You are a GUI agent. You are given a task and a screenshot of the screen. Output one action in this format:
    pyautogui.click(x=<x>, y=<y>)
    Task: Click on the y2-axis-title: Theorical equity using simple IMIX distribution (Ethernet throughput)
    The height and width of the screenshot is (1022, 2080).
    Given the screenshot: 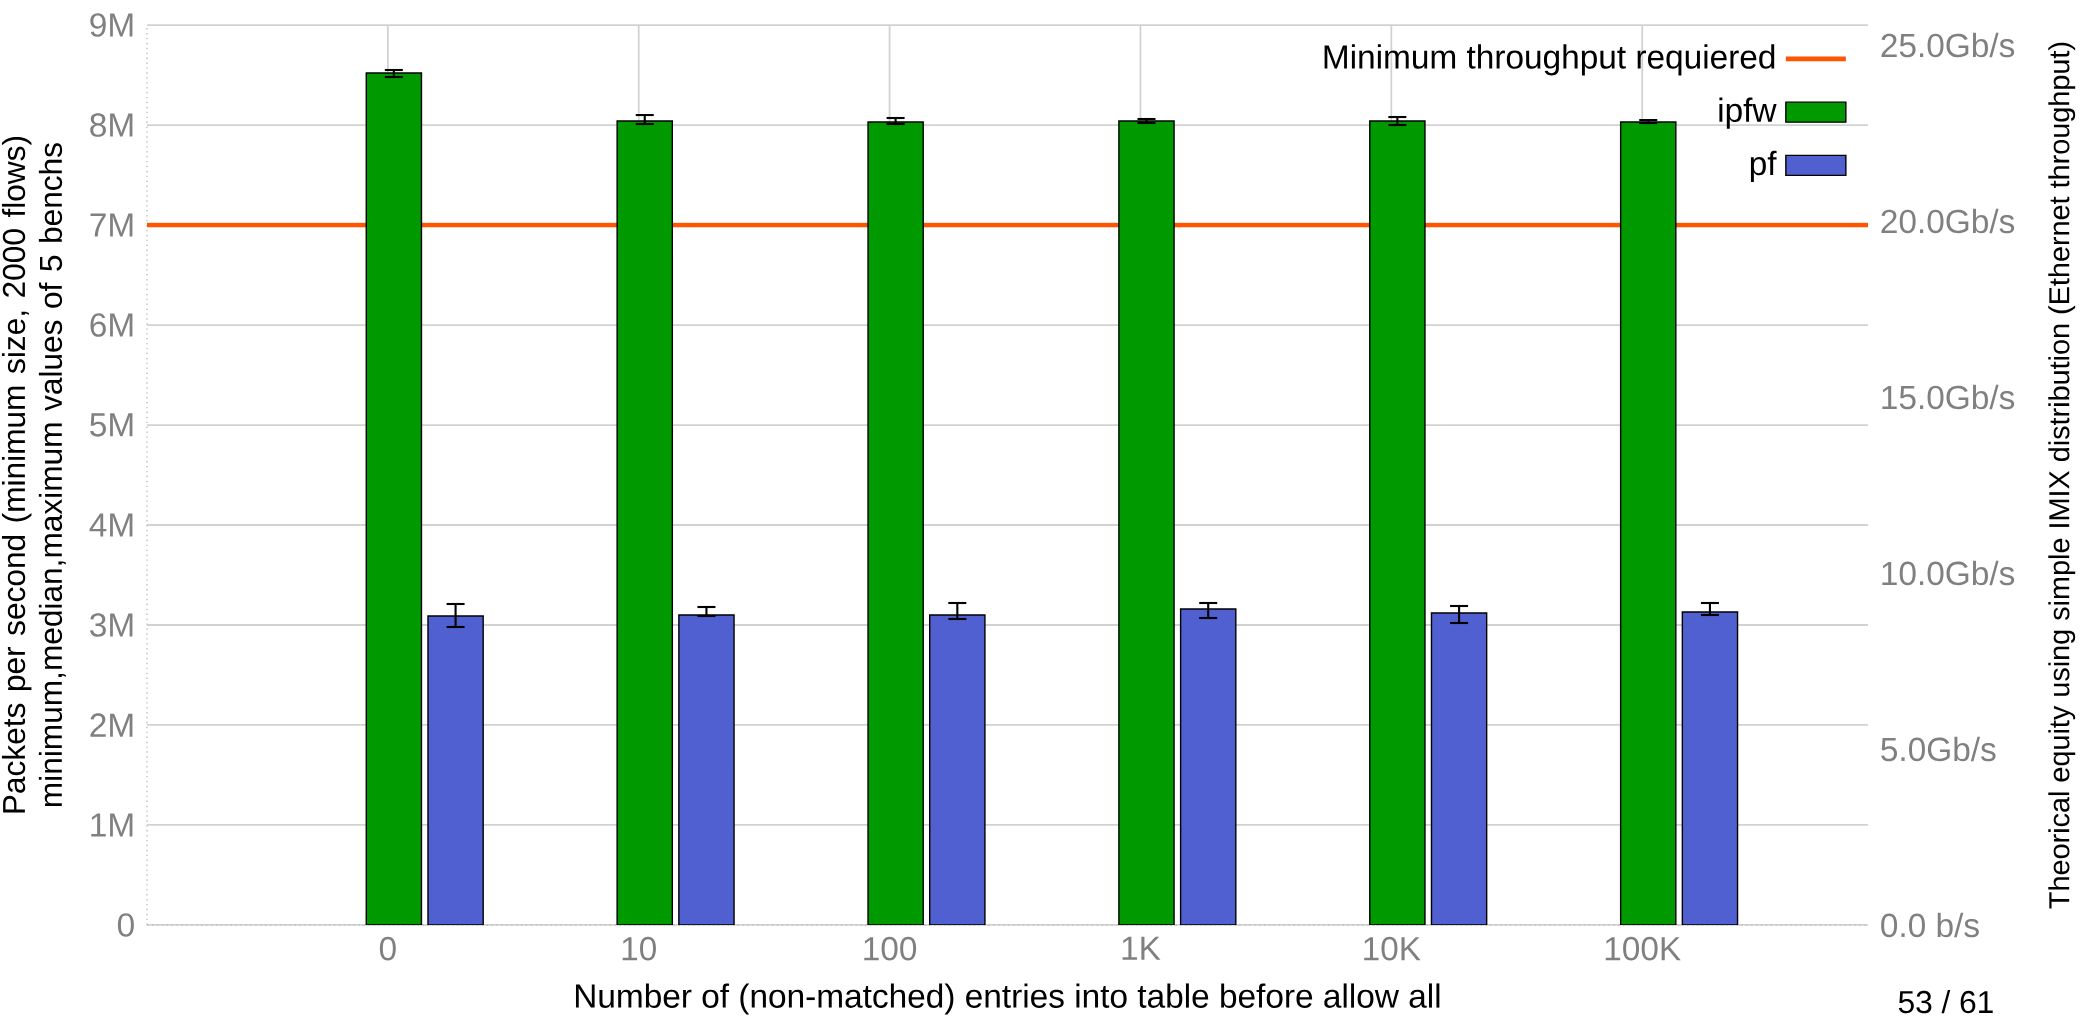 What is the action you would take?
    pyautogui.click(x=2062, y=475)
    